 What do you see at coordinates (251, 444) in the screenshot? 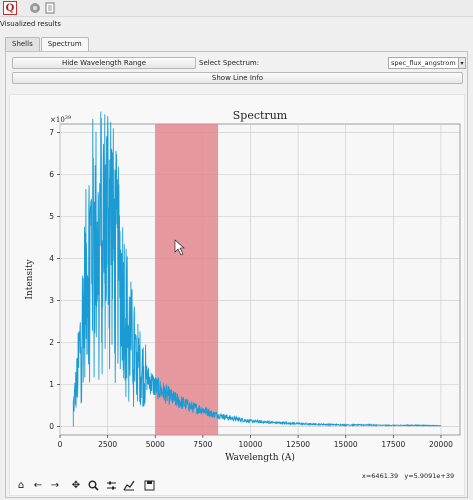
I see `x-tick-label: 10000` at bounding box center [251, 444].